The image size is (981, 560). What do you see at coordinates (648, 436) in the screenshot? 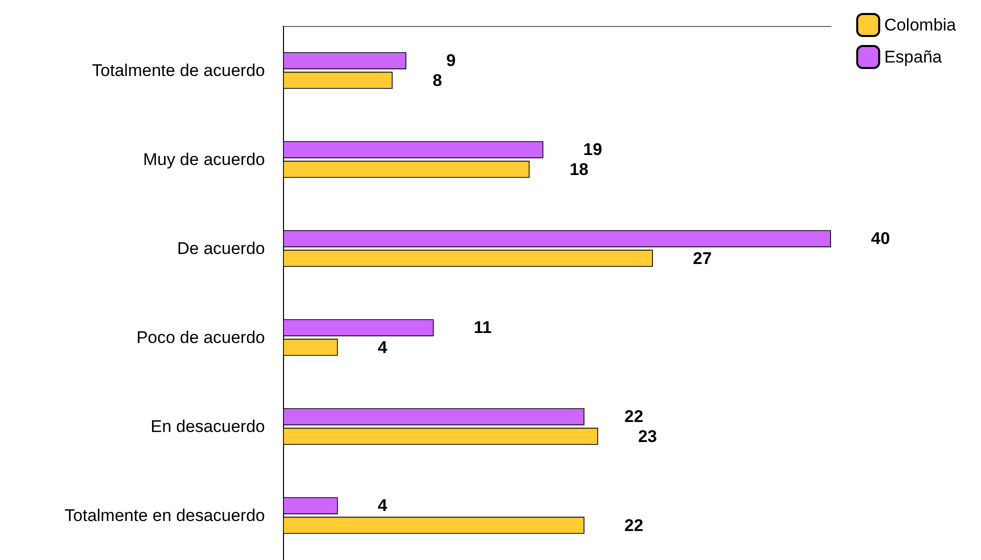
I see `data-label: 23` at bounding box center [648, 436].